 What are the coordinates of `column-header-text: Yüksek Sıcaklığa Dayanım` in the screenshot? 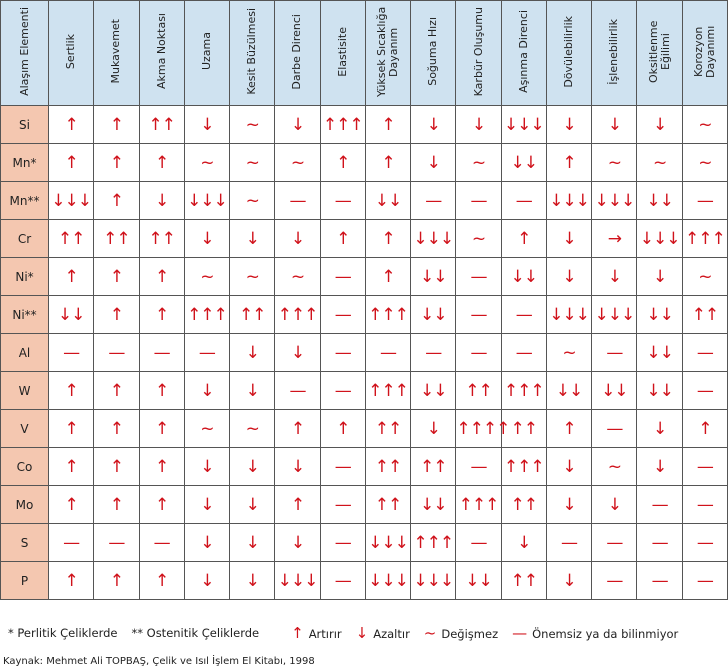 It's located at (387, 51).